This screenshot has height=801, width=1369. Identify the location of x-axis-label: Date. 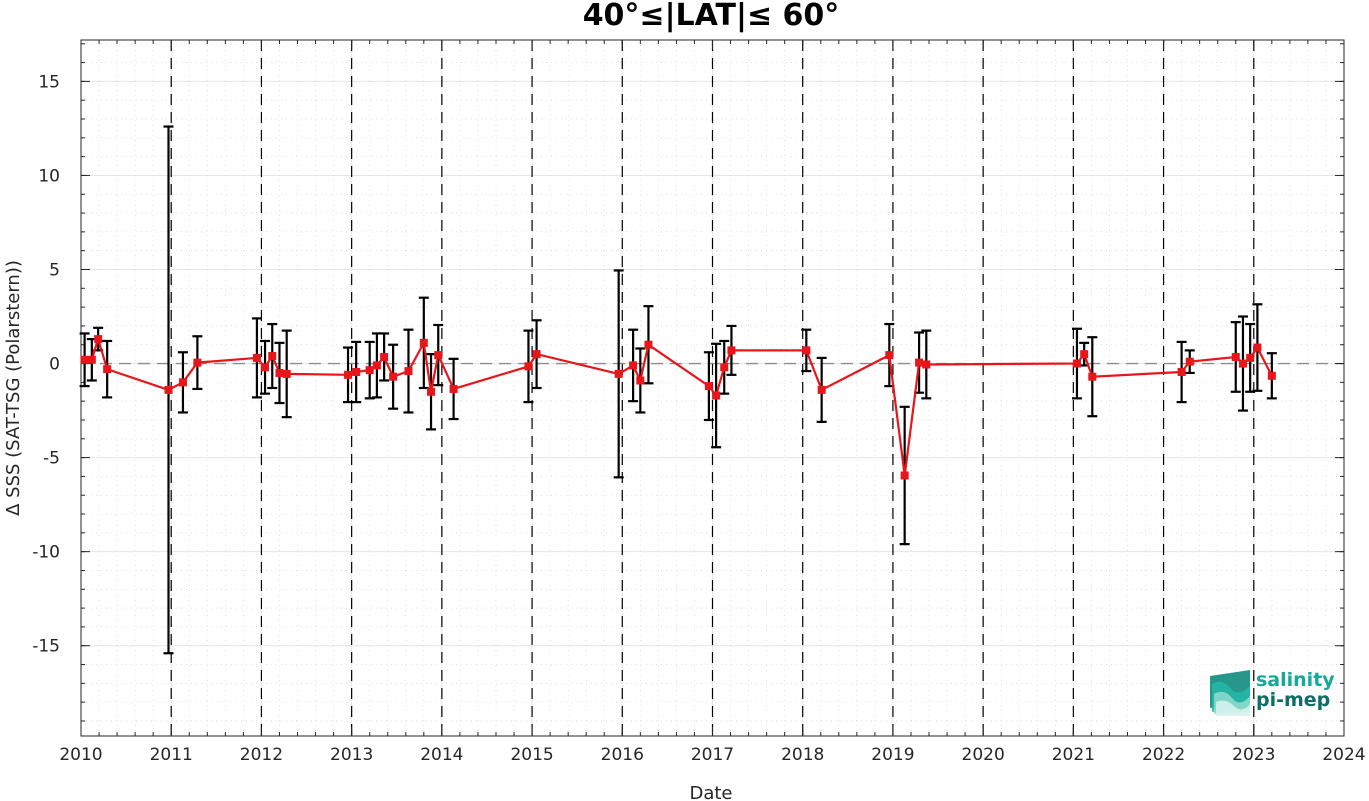
(710, 792).